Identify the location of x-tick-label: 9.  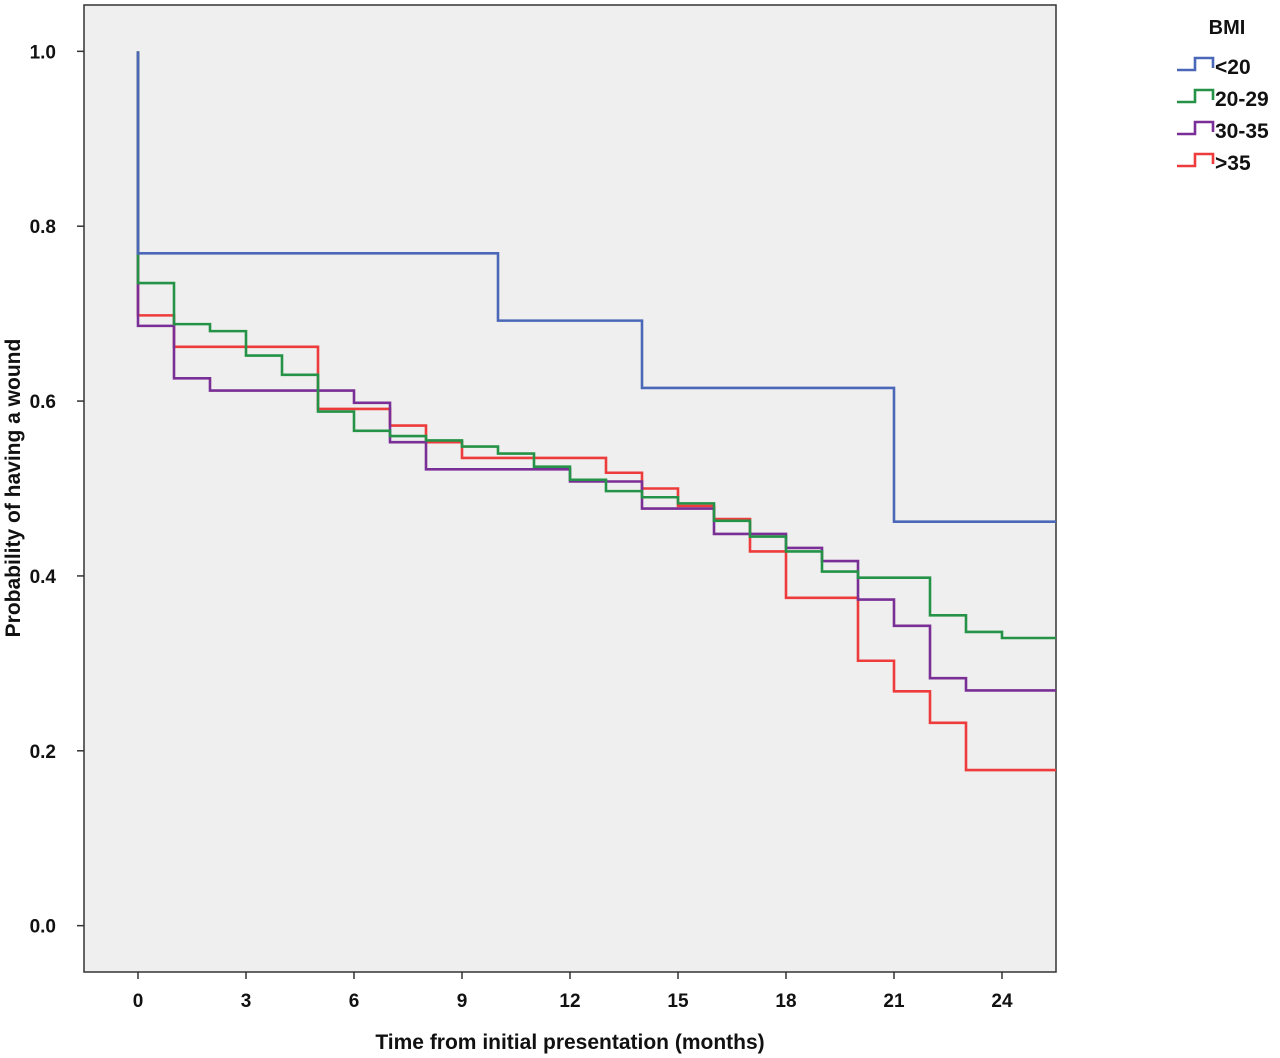
(462, 1001).